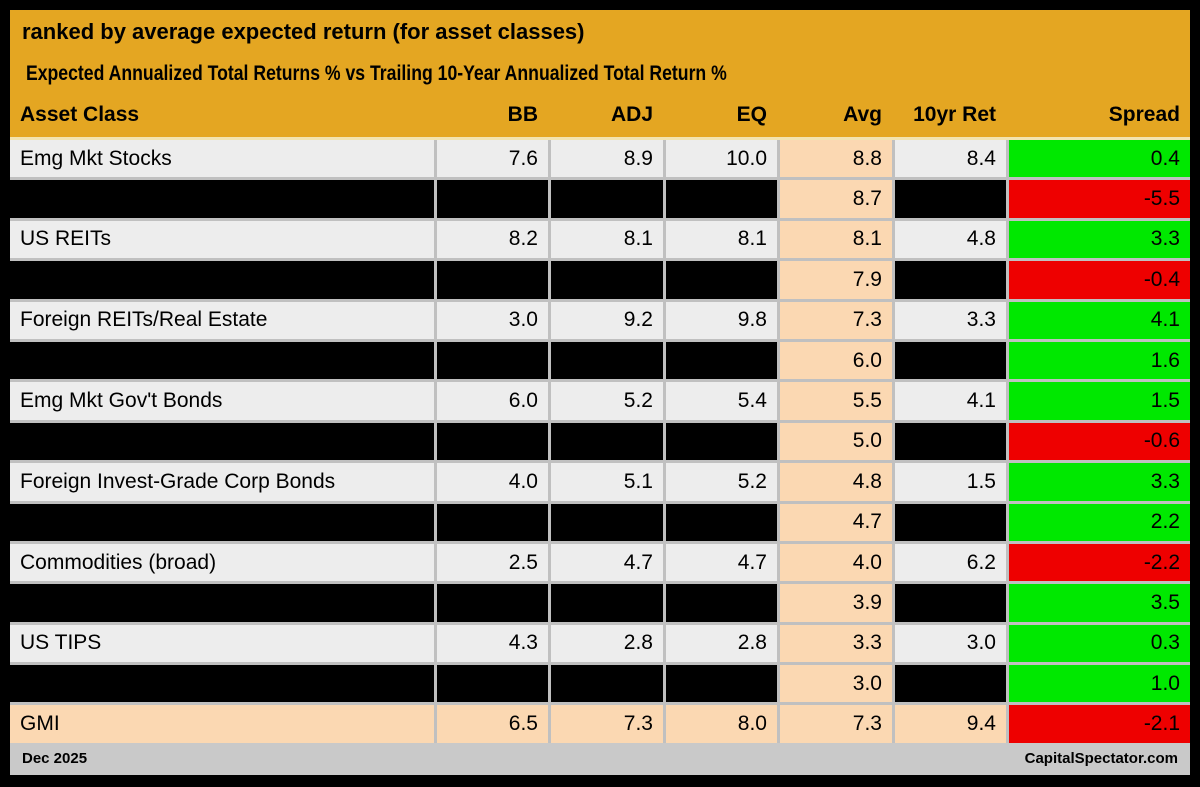 The image size is (1200, 787). What do you see at coordinates (607, 482) in the screenshot?
I see `cell-adj: 5.1` at bounding box center [607, 482].